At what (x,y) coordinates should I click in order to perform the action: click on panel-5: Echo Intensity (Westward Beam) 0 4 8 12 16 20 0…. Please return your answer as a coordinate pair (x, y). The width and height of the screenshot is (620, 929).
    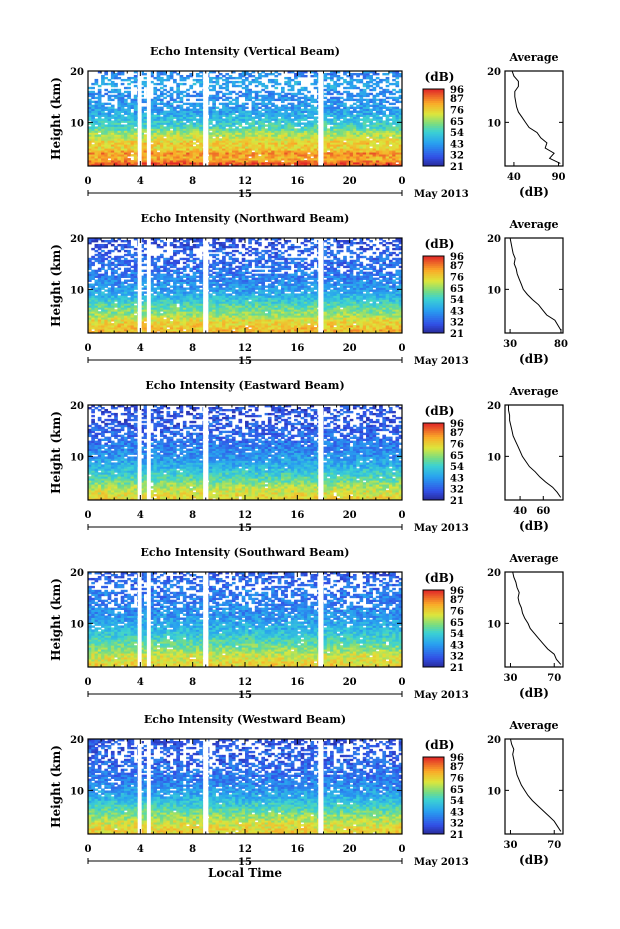
    Looking at the image, I should click on (306, 790).